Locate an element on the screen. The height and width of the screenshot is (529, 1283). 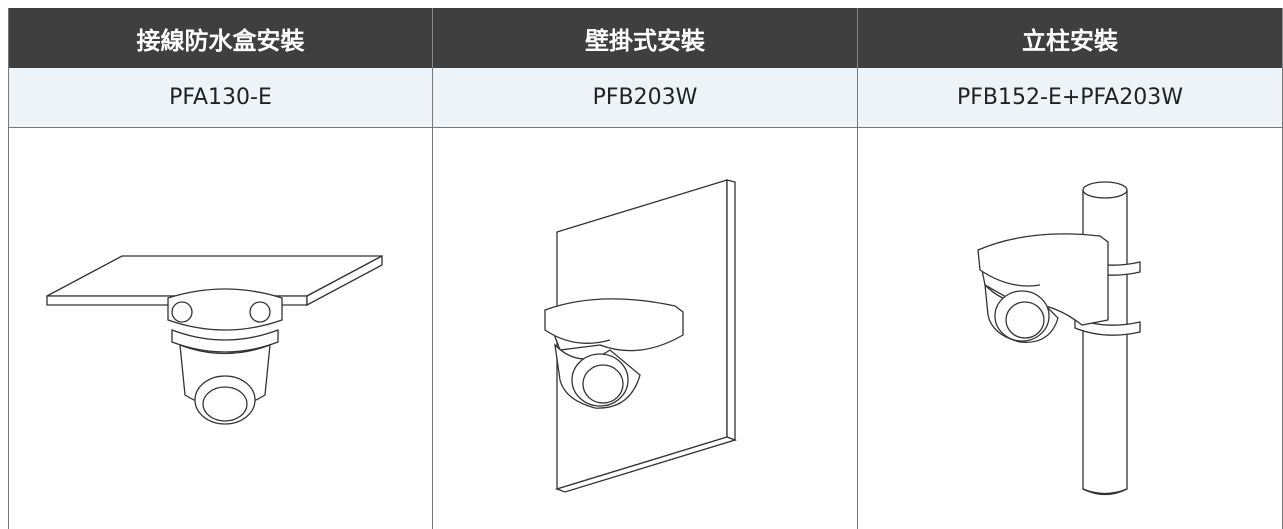
model-cell: PFA130-E is located at coordinates (220, 98).